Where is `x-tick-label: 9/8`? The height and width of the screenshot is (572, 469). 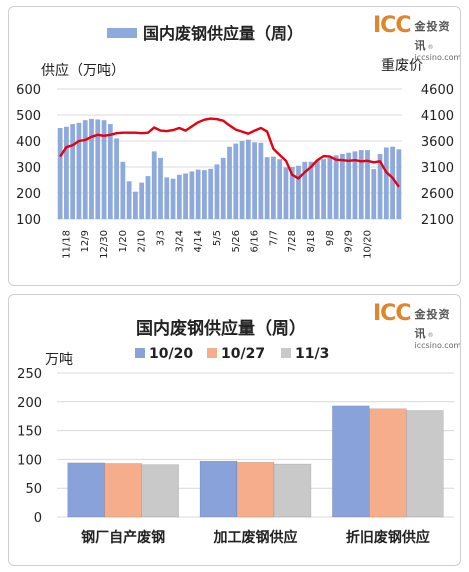 x-tick-label: 9/8 is located at coordinates (330, 238).